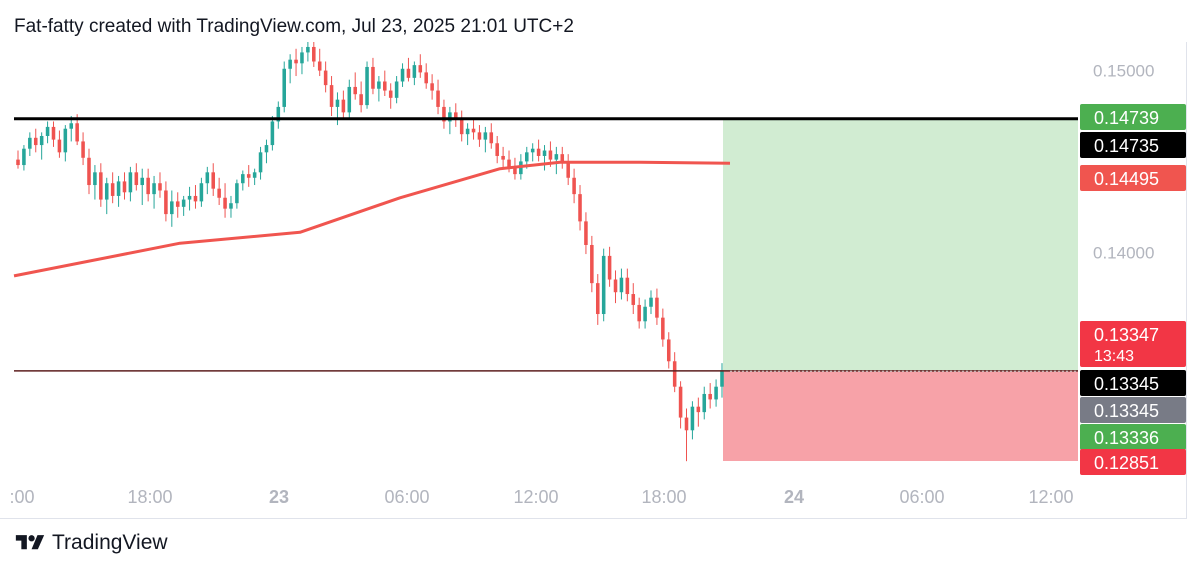  What do you see at coordinates (1114, 356) in the screenshot?
I see `countdown-label: 13:43` at bounding box center [1114, 356].